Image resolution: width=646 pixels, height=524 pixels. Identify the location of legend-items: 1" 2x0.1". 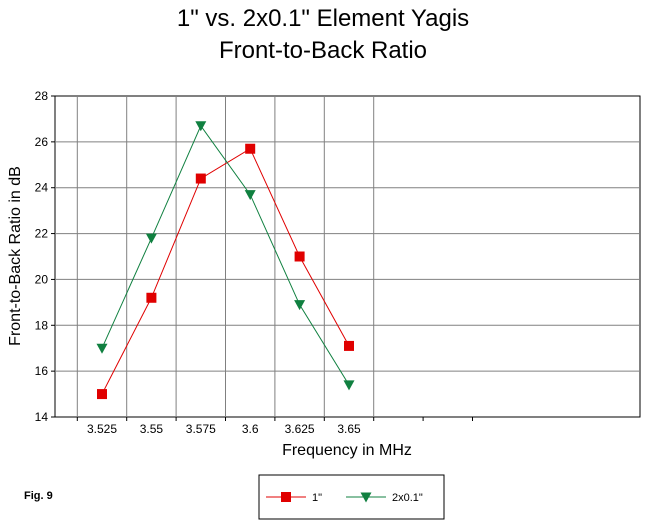
(344, 498).